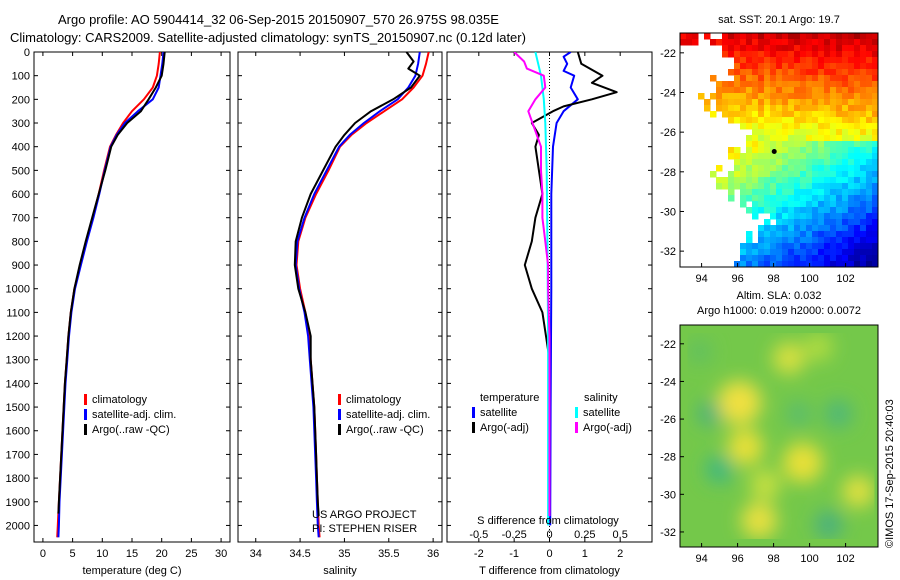 This screenshot has width=900, height=580. I want to click on x-tick-label: 1, so click(585, 554).